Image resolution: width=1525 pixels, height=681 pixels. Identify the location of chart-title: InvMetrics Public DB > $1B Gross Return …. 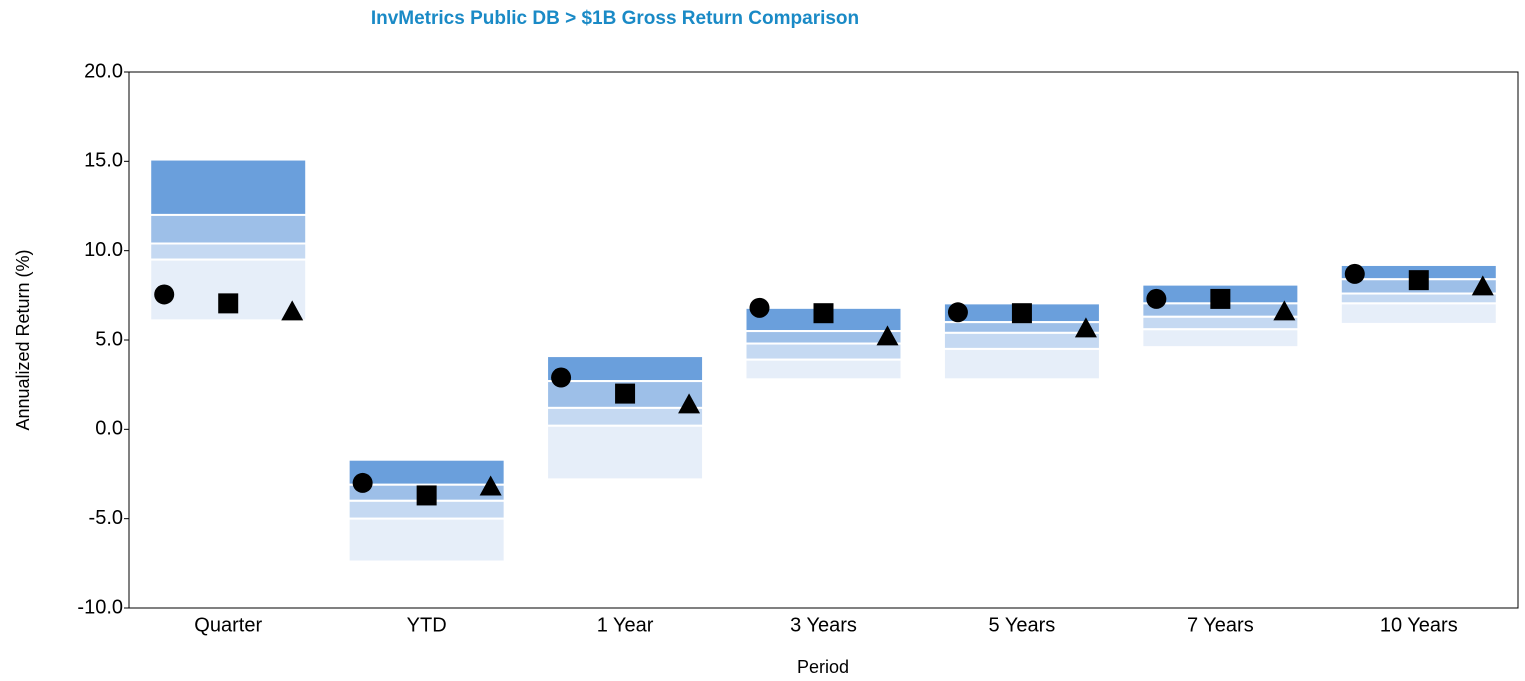
(615, 18).